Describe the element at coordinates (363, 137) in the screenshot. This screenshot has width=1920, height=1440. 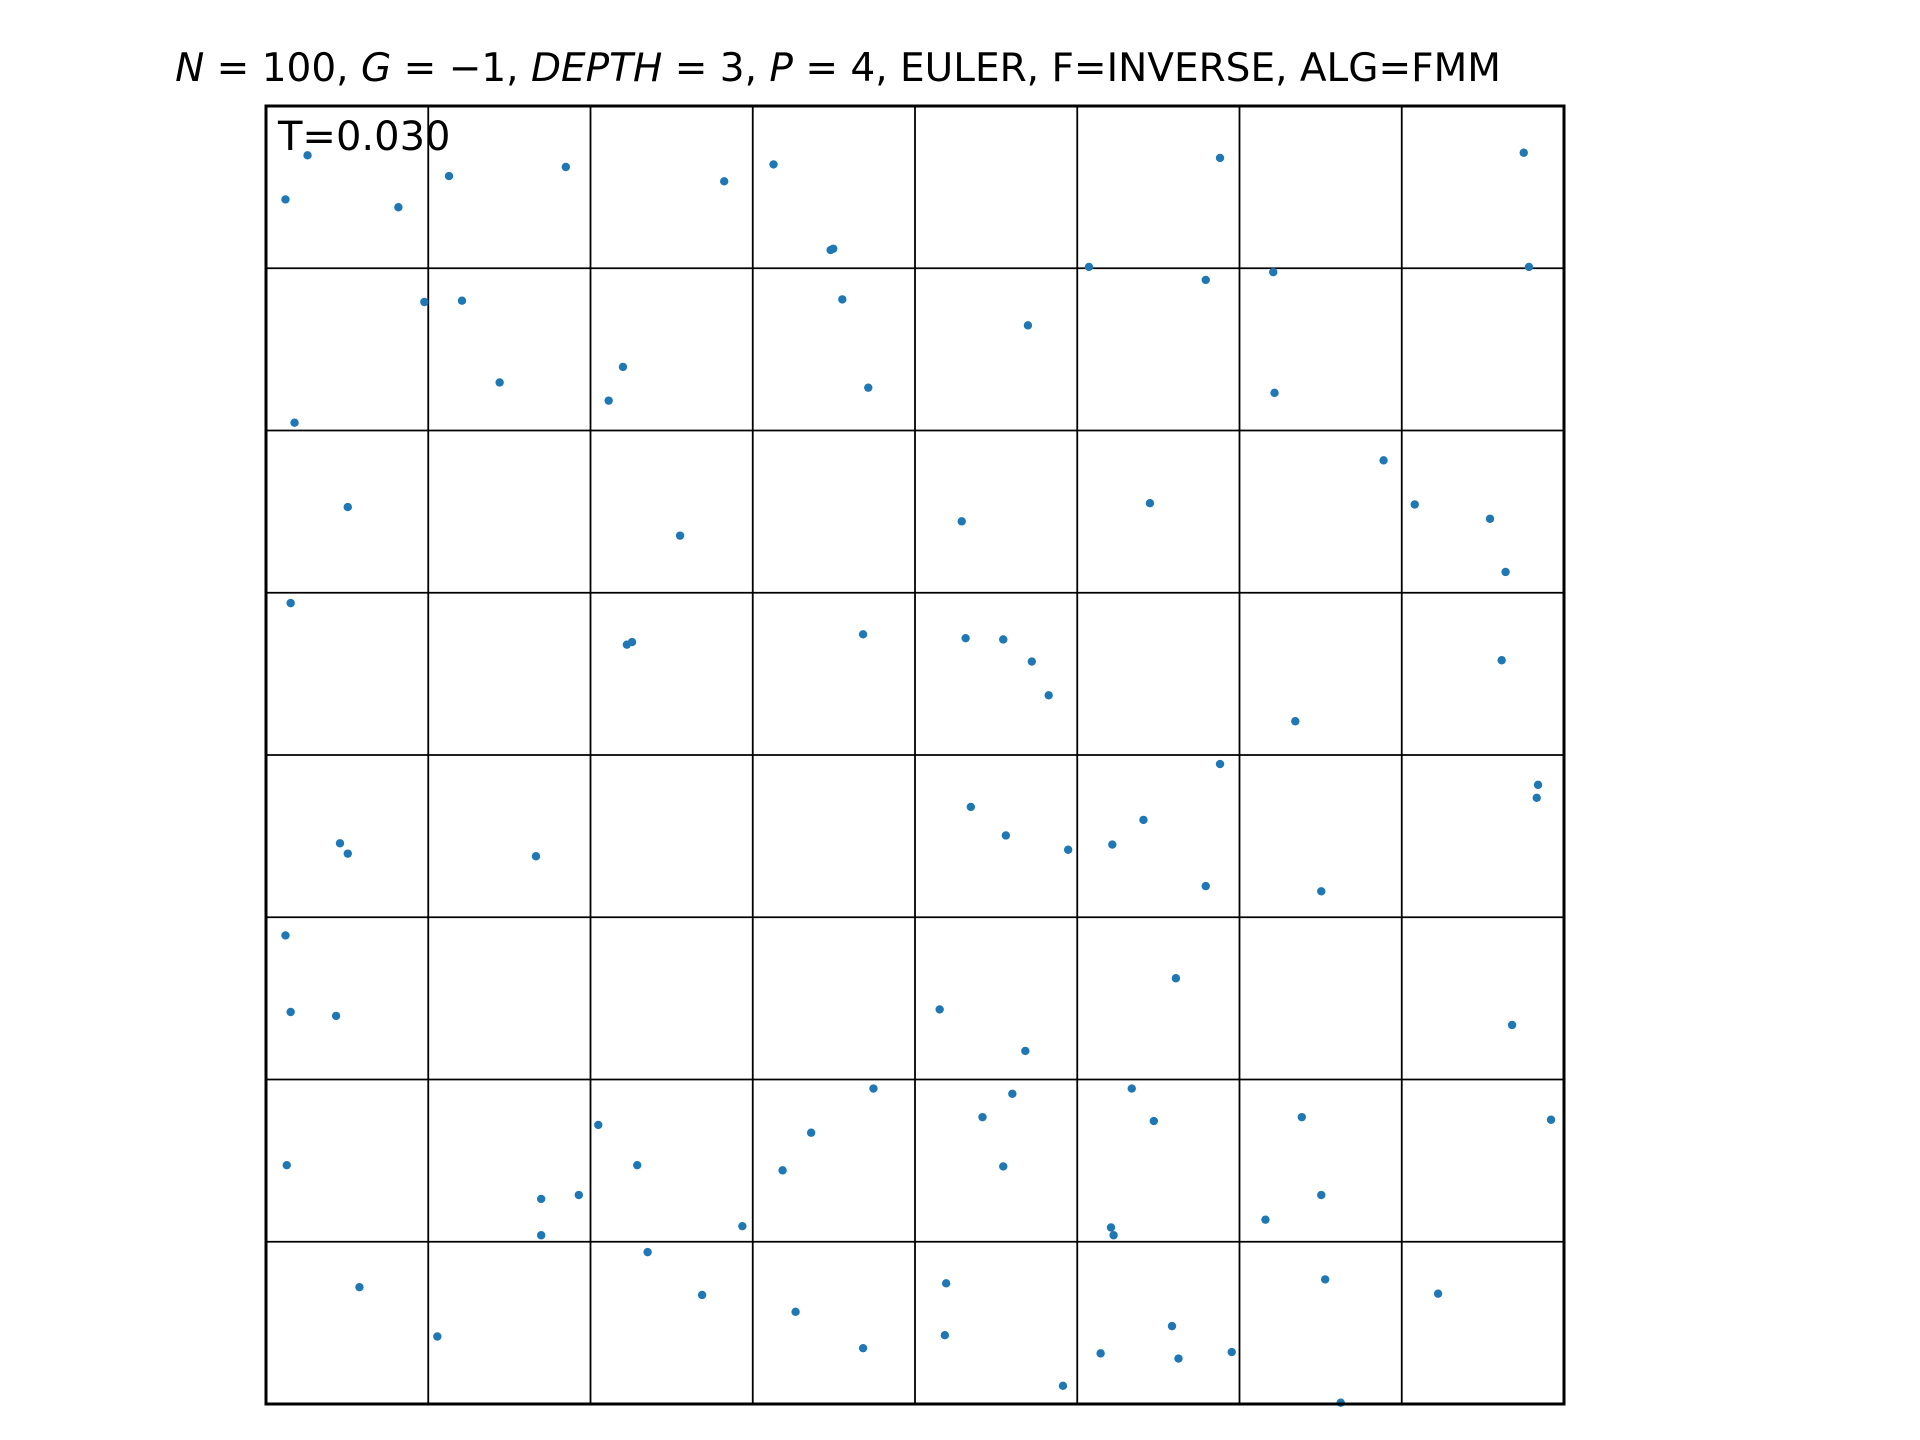
I see `time-annotation: T=0.030` at that location.